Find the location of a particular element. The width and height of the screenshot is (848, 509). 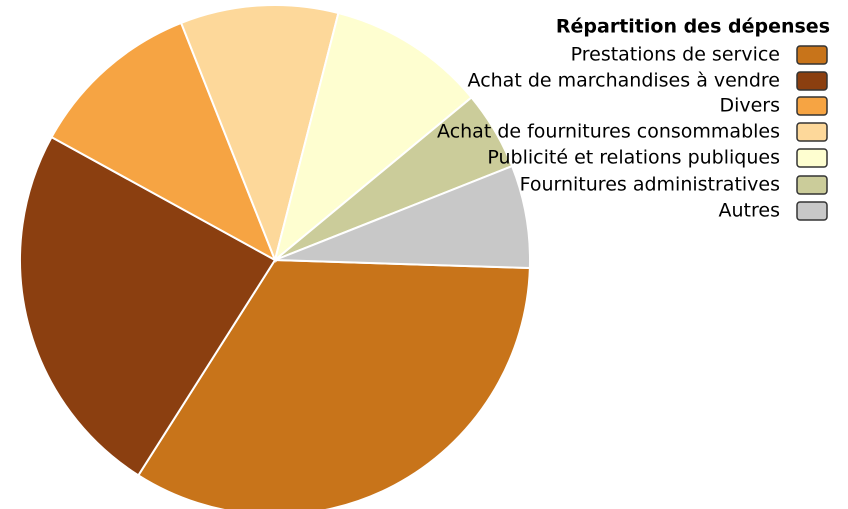

legend-label: Achat de marchandises à vendre is located at coordinates (624, 81).